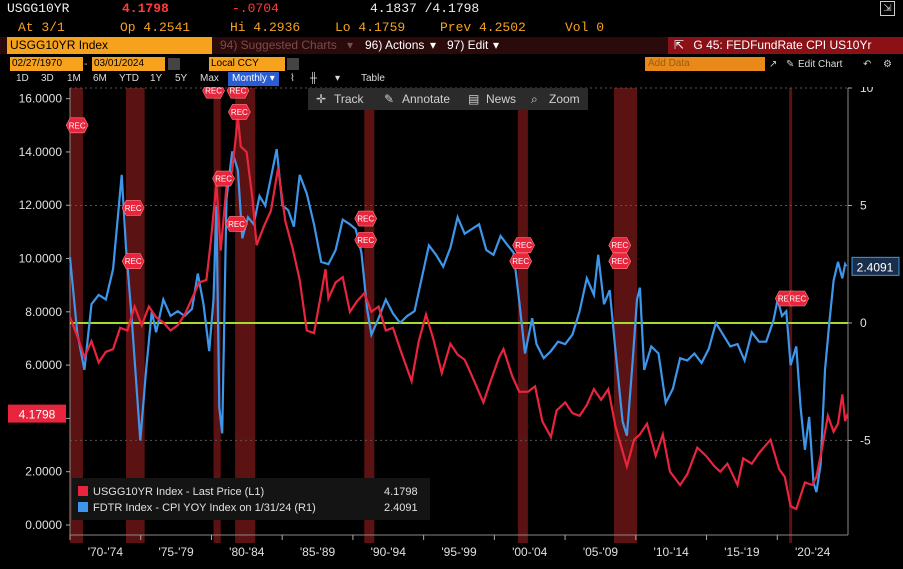 Image resolution: width=903 pixels, height=569 pixels. What do you see at coordinates (349, 99) in the screenshot?
I see `track-button: Track` at bounding box center [349, 99].